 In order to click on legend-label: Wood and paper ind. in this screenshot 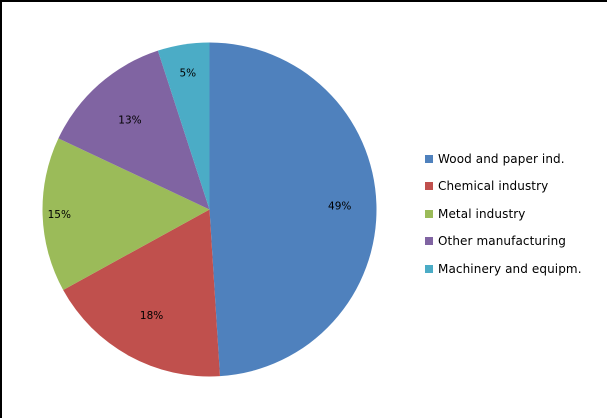, I will do `click(501, 158)`.